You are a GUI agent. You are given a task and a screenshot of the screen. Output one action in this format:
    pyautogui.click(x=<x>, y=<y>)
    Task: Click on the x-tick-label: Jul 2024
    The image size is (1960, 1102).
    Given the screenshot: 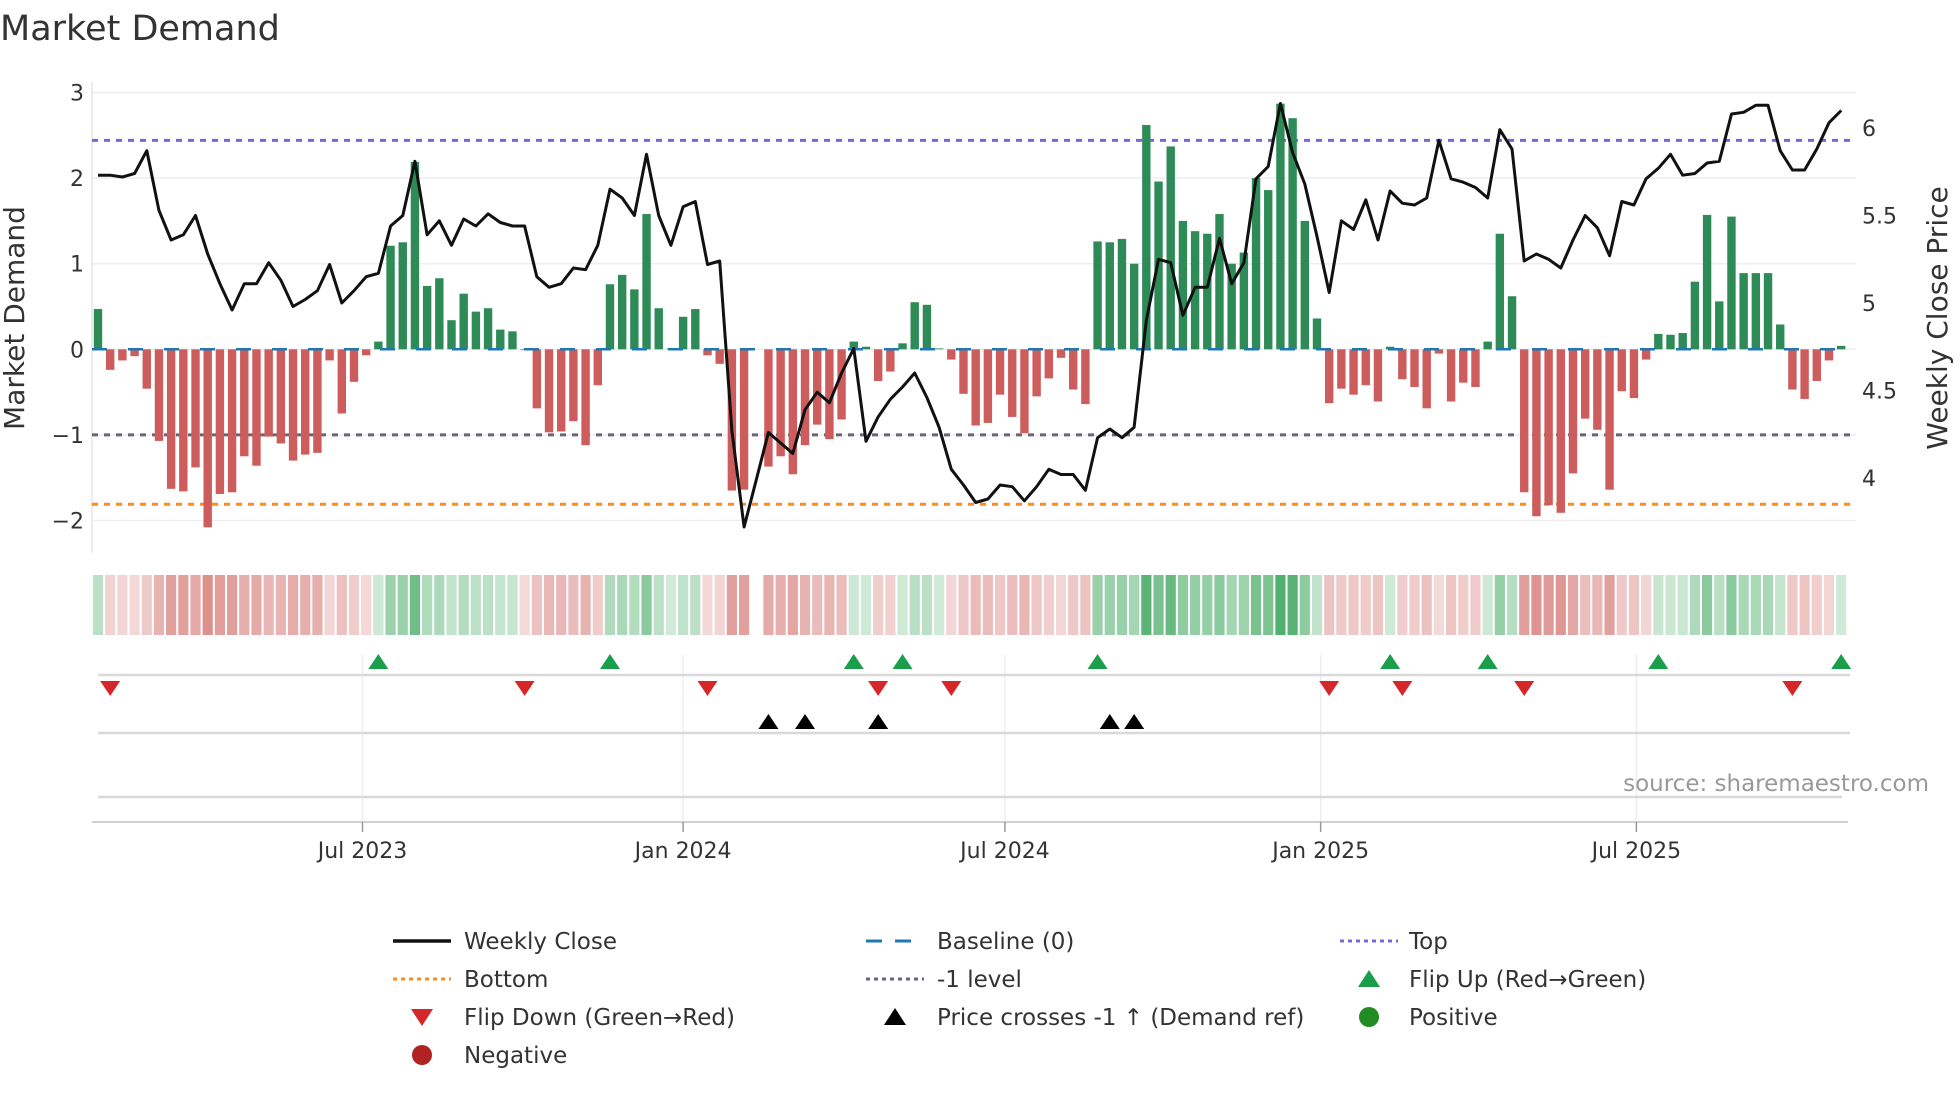 What is the action you would take?
    pyautogui.click(x=1004, y=851)
    